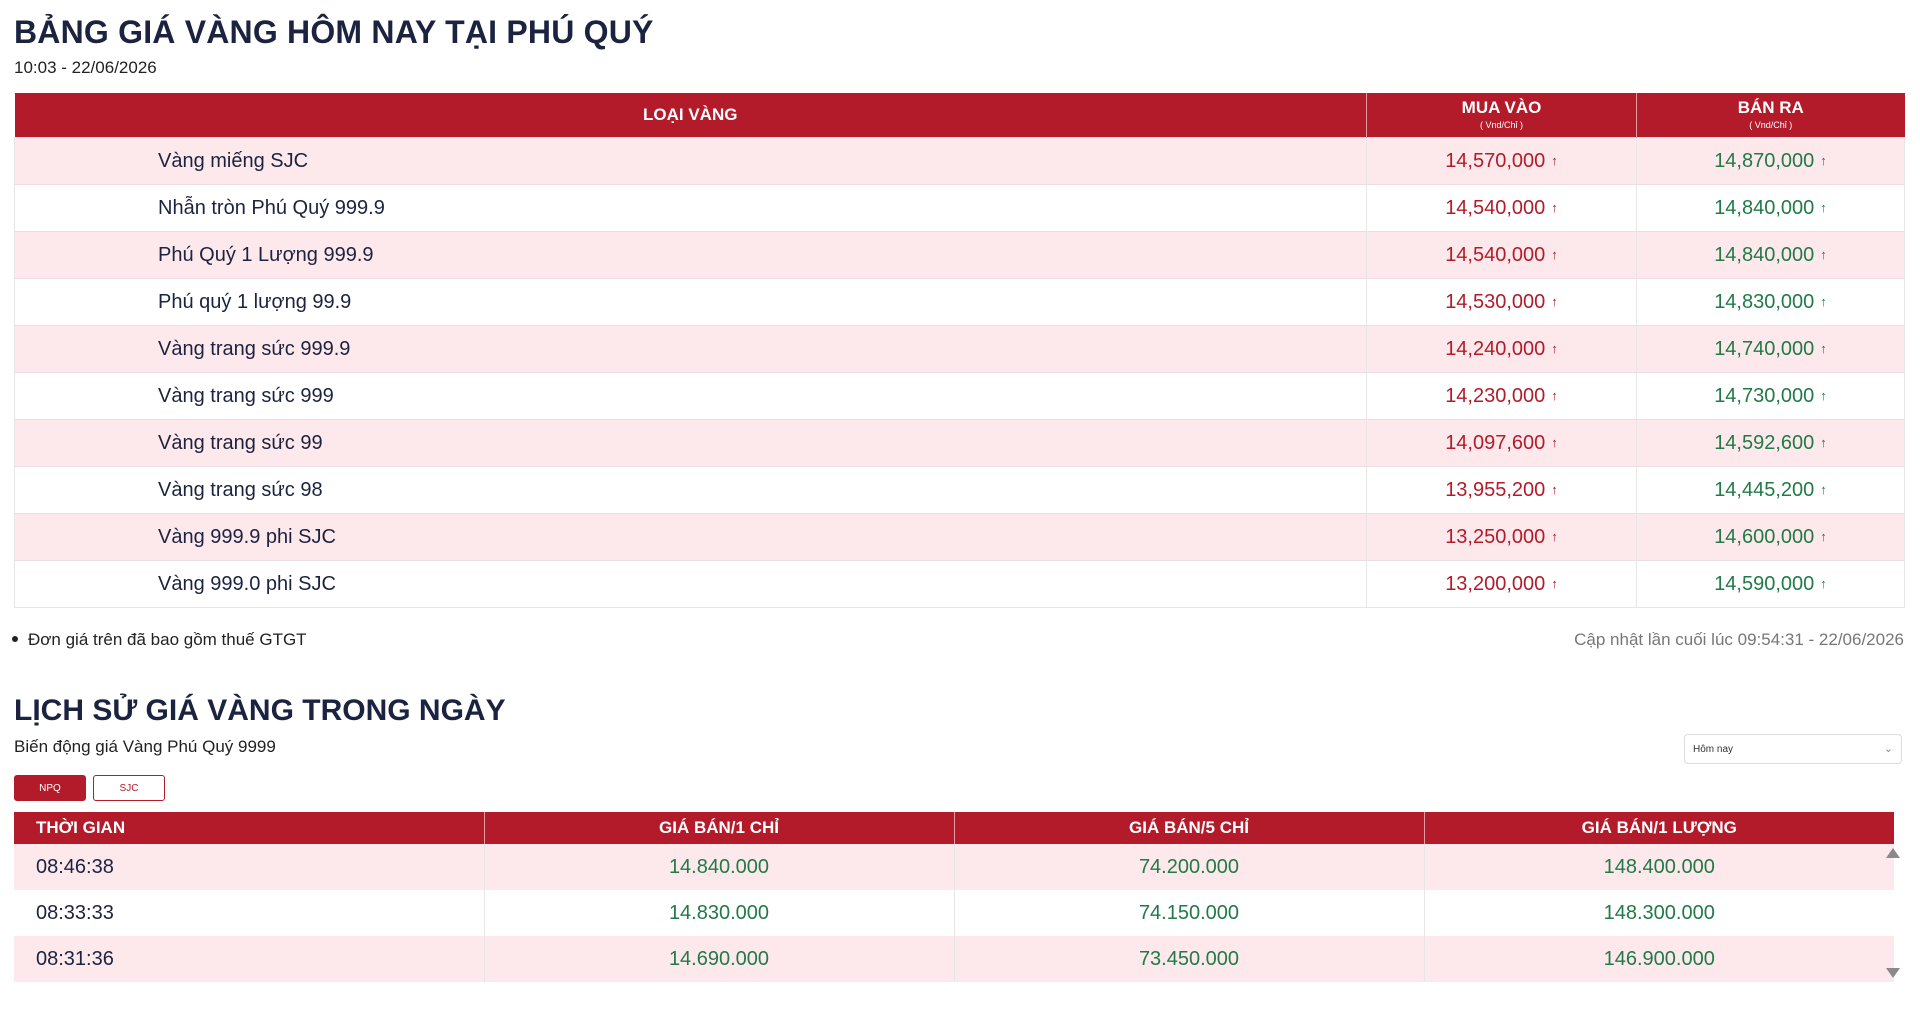 This screenshot has width=1920, height=1017. Describe the element at coordinates (1189, 828) in the screenshot. I see `col-price-5-chi: GIÁ BÁN/5 CHỈ` at that location.